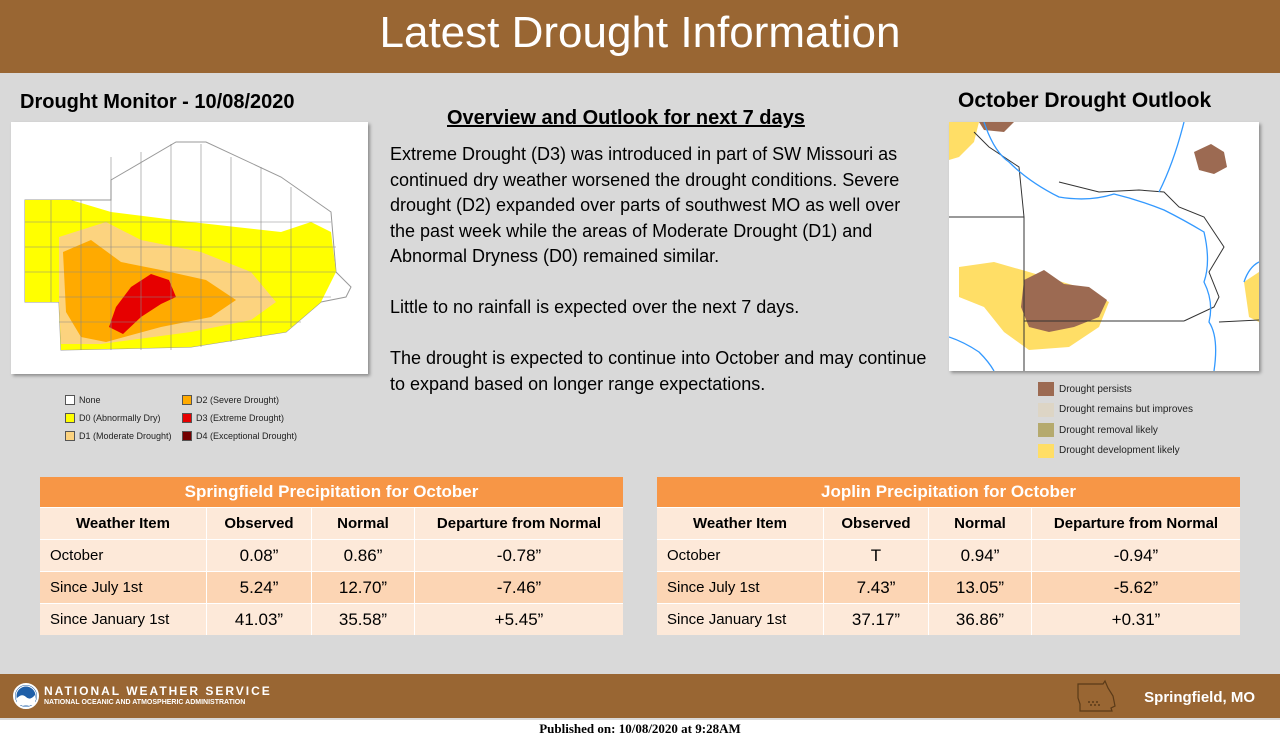  What do you see at coordinates (158, 691) in the screenshot?
I see `agency-name: NATIONAL WEATHER SERVICE` at bounding box center [158, 691].